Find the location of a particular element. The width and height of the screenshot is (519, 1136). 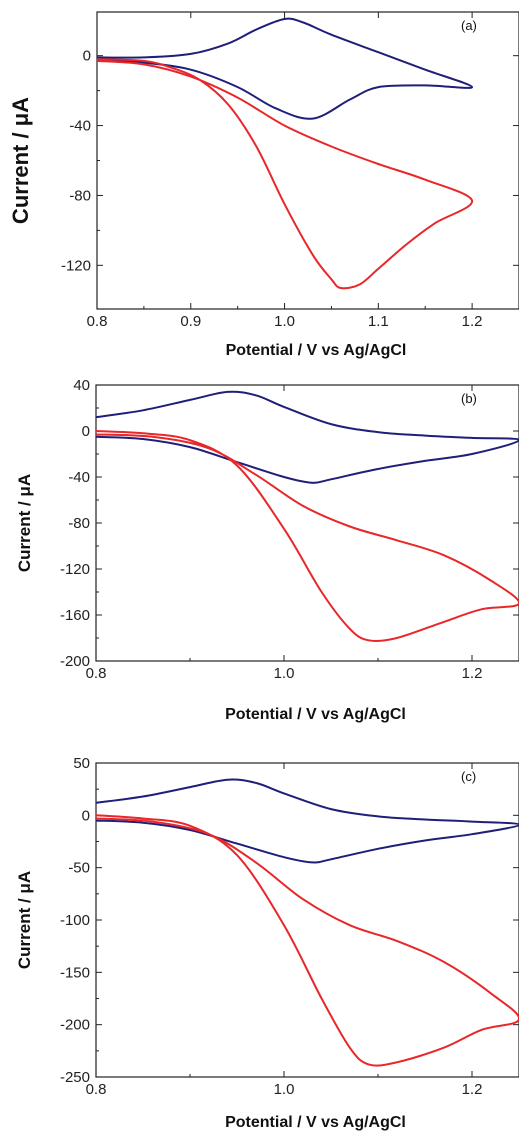

x-tick-label: 1.1 is located at coordinates (378, 321).